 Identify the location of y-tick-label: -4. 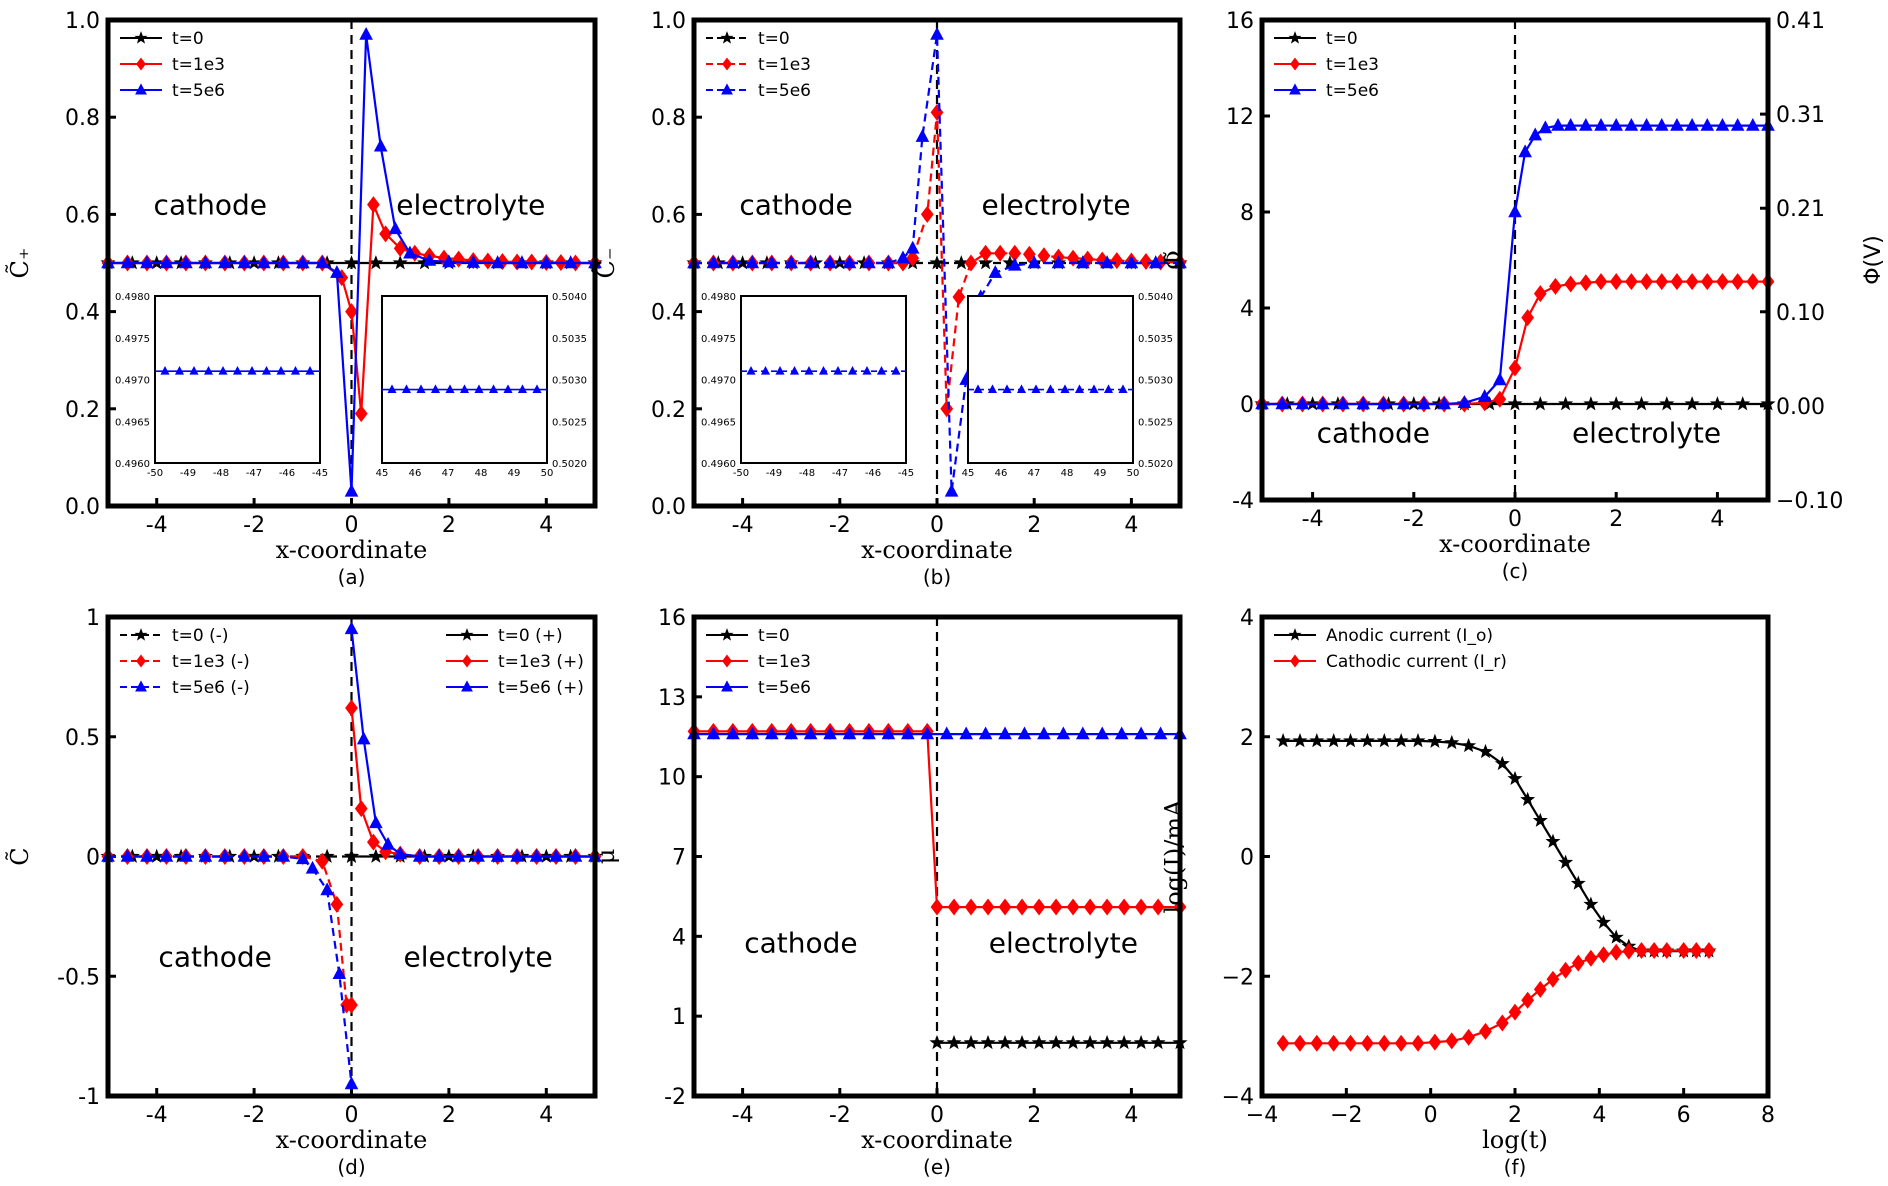
(1243, 501).